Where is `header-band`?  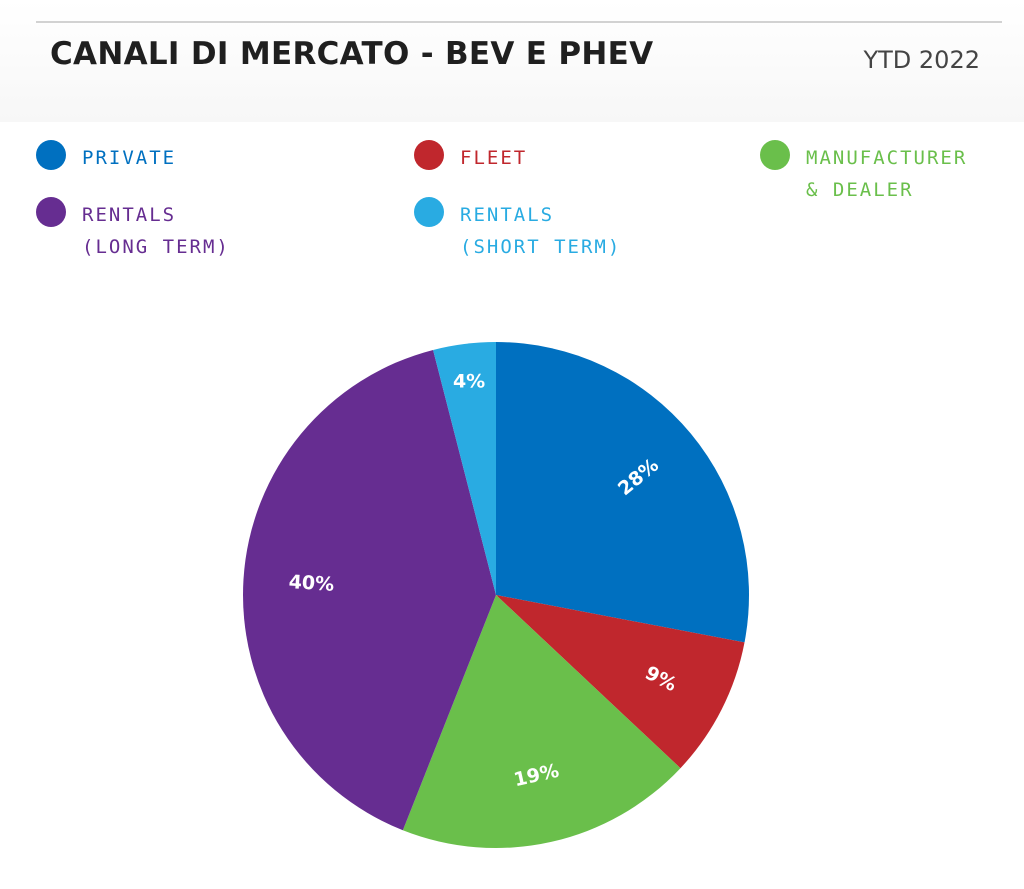 header-band is located at coordinates (512, 61).